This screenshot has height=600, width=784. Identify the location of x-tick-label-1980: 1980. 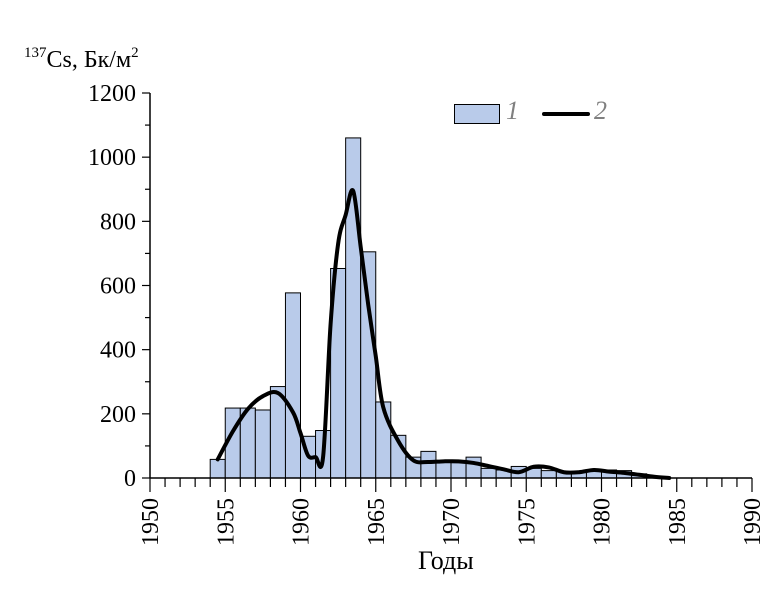
(603, 522).